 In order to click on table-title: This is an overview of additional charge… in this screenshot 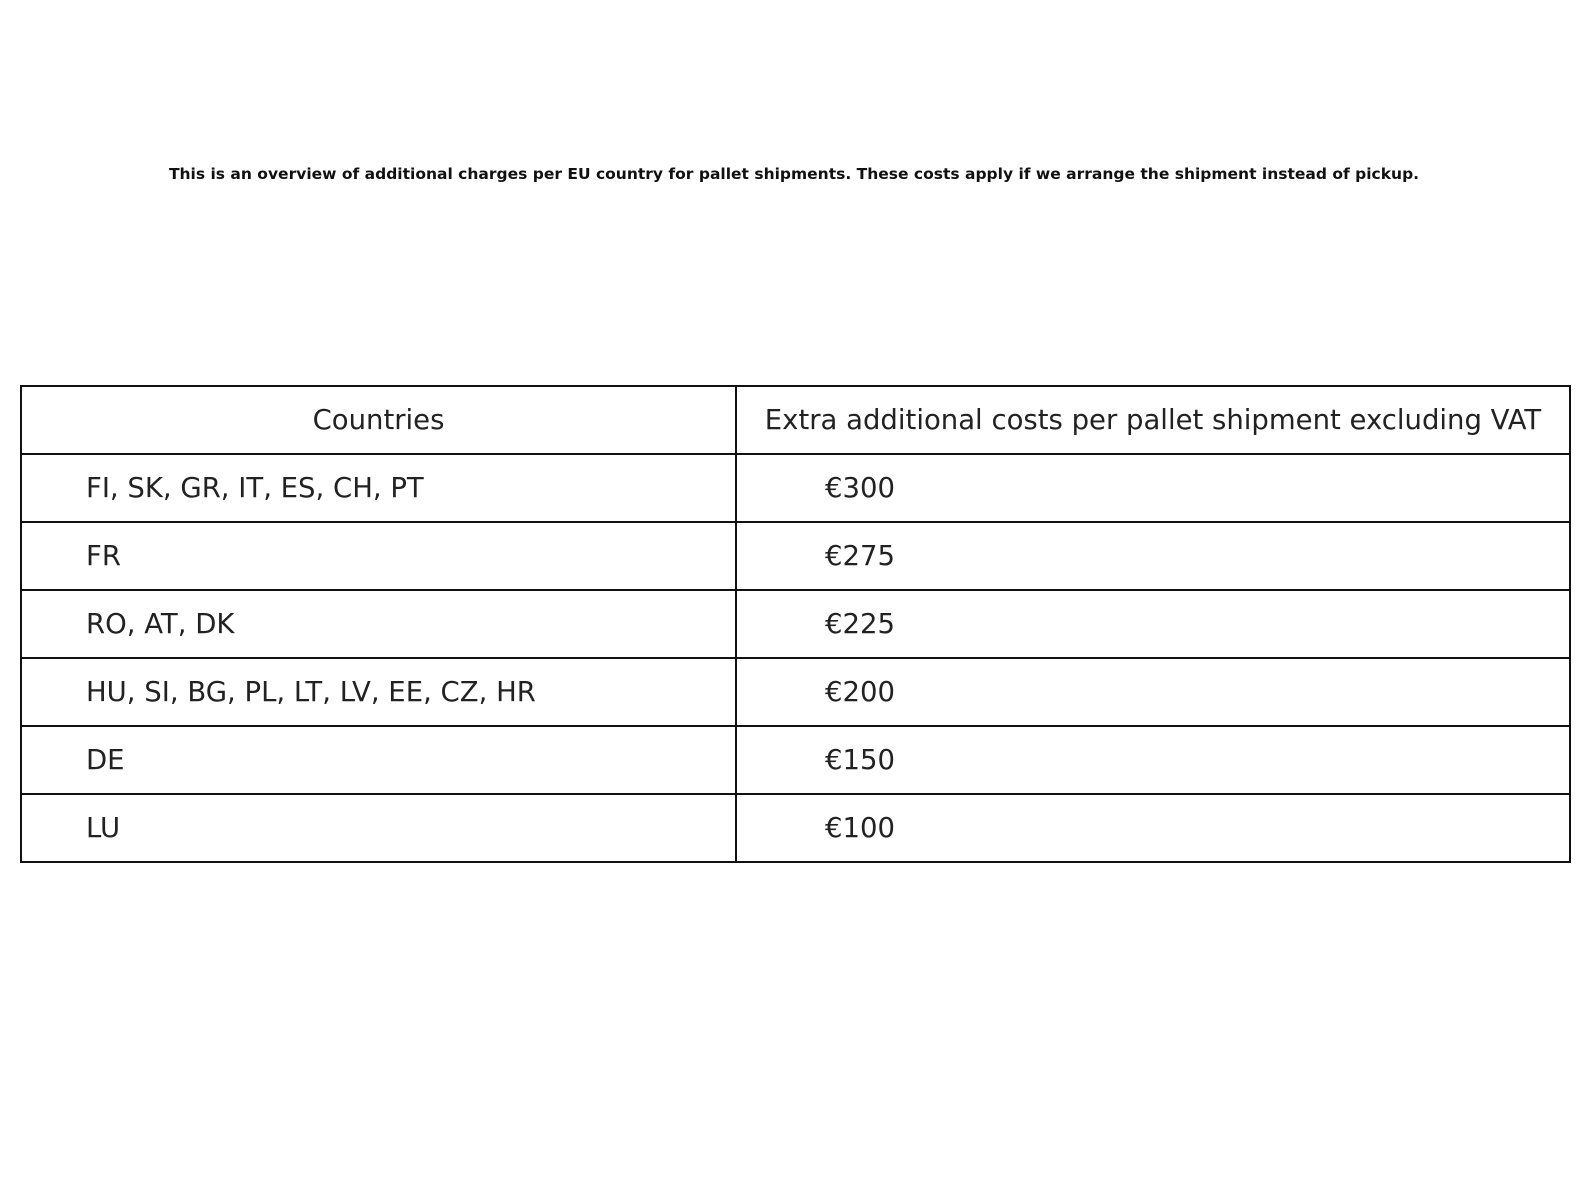, I will do `click(794, 174)`.